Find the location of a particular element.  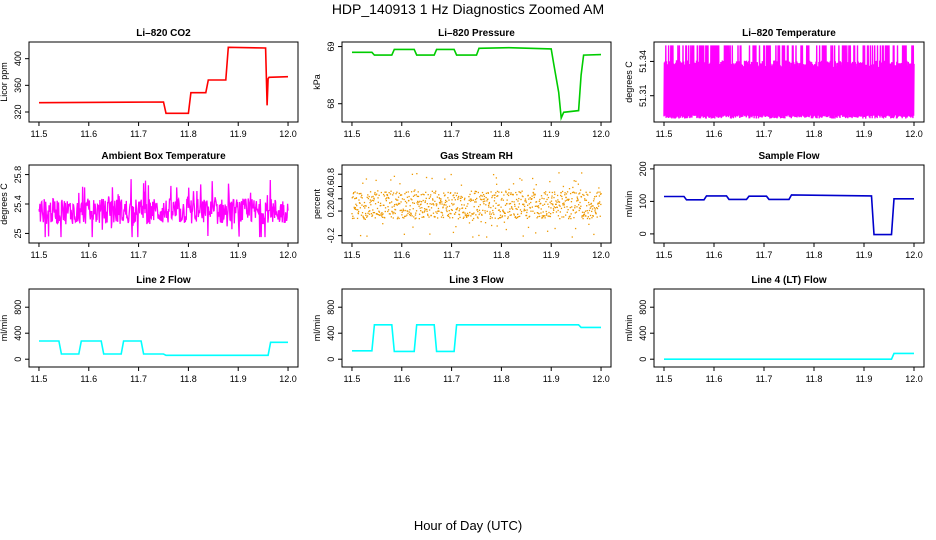

y-tick-label: 0.8 is located at coordinates (331, 174).